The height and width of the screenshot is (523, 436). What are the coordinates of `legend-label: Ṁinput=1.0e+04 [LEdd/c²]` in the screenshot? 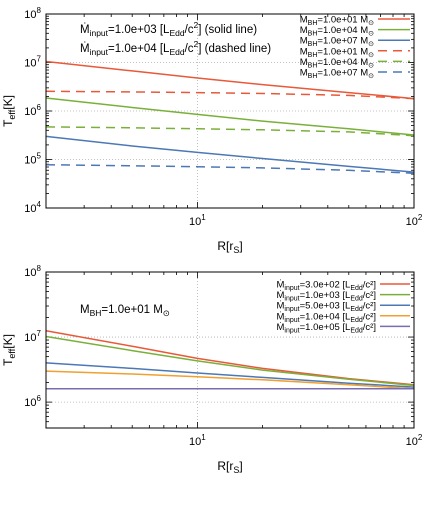 It's located at (327, 317).